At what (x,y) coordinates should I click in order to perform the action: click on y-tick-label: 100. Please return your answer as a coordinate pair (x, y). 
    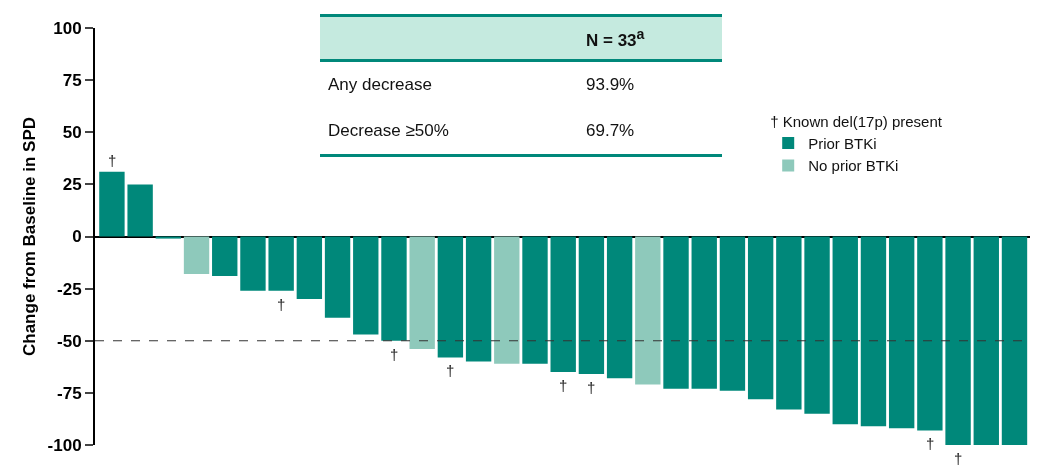
    Looking at the image, I should click on (67, 28).